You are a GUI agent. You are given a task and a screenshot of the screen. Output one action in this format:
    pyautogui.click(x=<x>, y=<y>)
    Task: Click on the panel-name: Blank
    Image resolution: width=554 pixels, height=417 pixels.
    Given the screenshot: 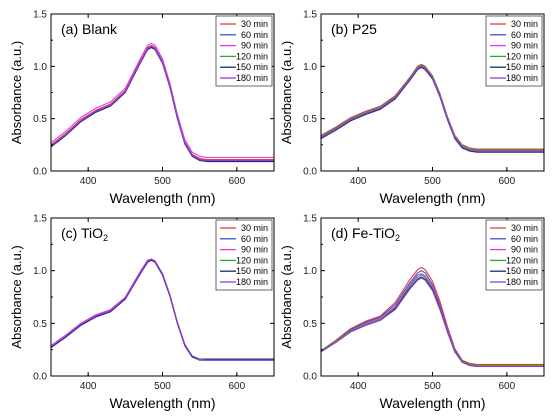 What is the action you would take?
    pyautogui.click(x=100, y=29)
    